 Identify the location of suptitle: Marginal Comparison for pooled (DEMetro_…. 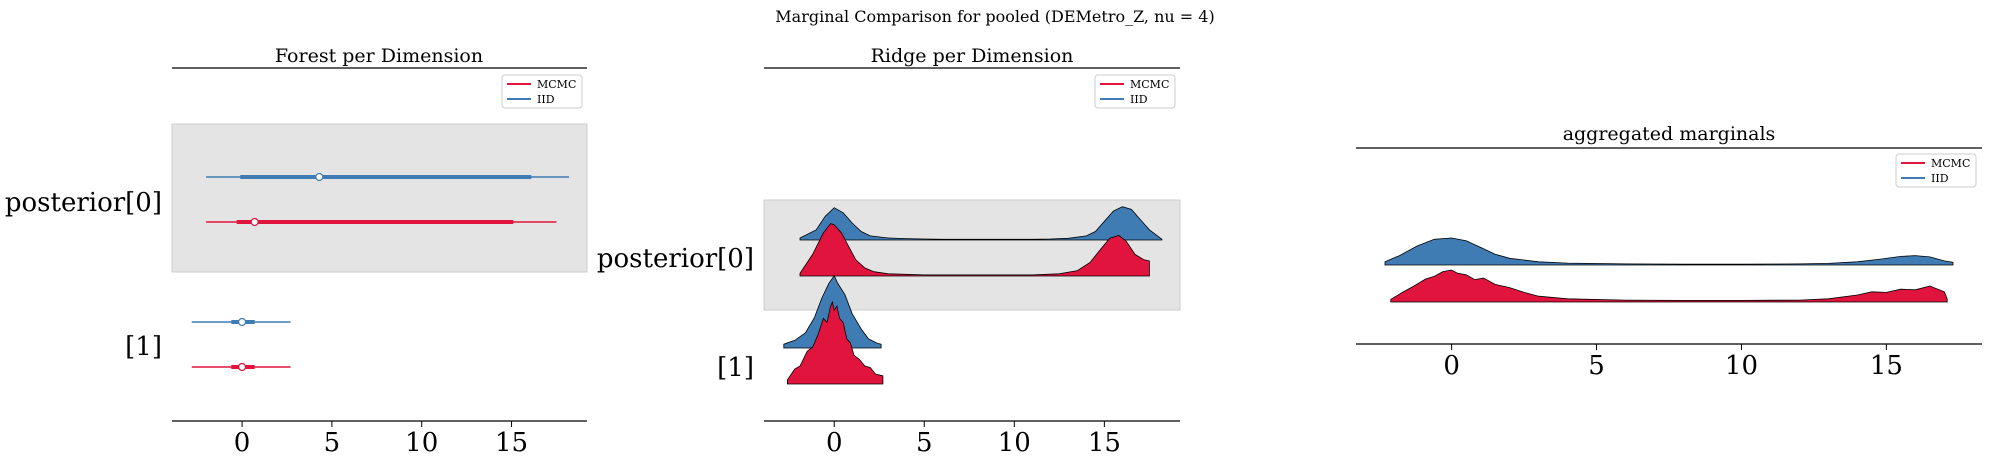
(994, 16).